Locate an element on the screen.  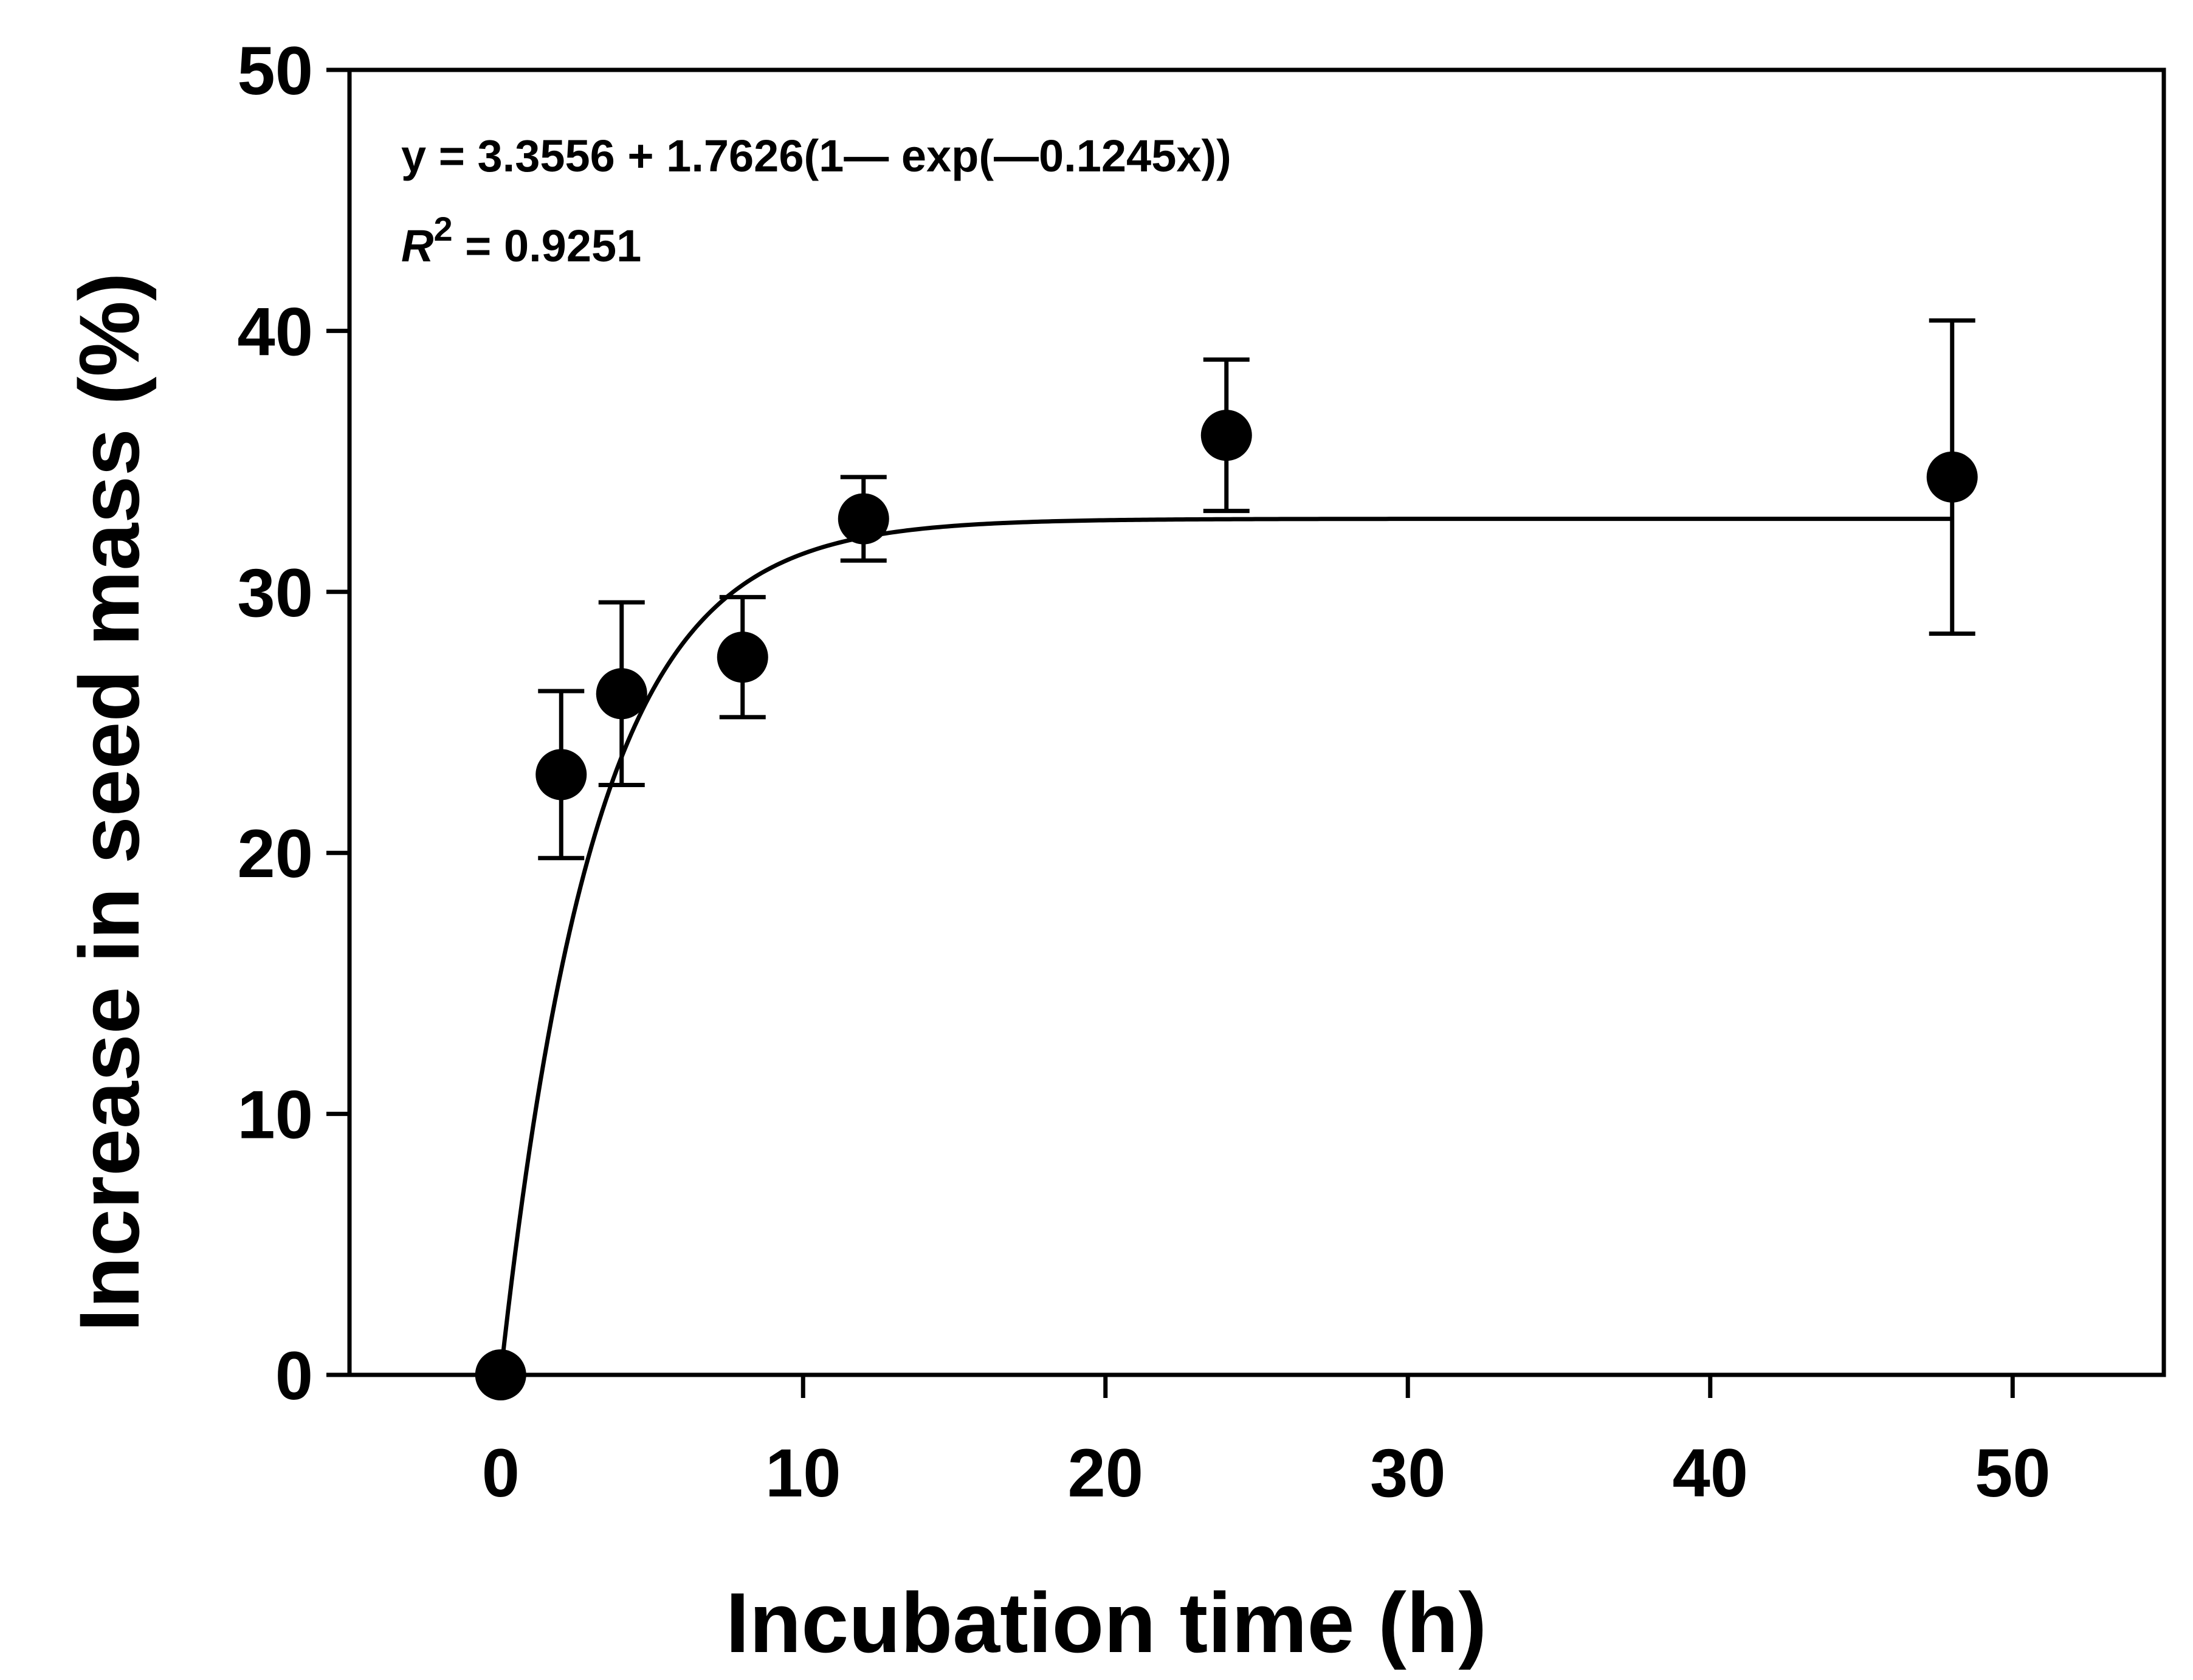
x-tick-label-10: 10 is located at coordinates (803, 1473).